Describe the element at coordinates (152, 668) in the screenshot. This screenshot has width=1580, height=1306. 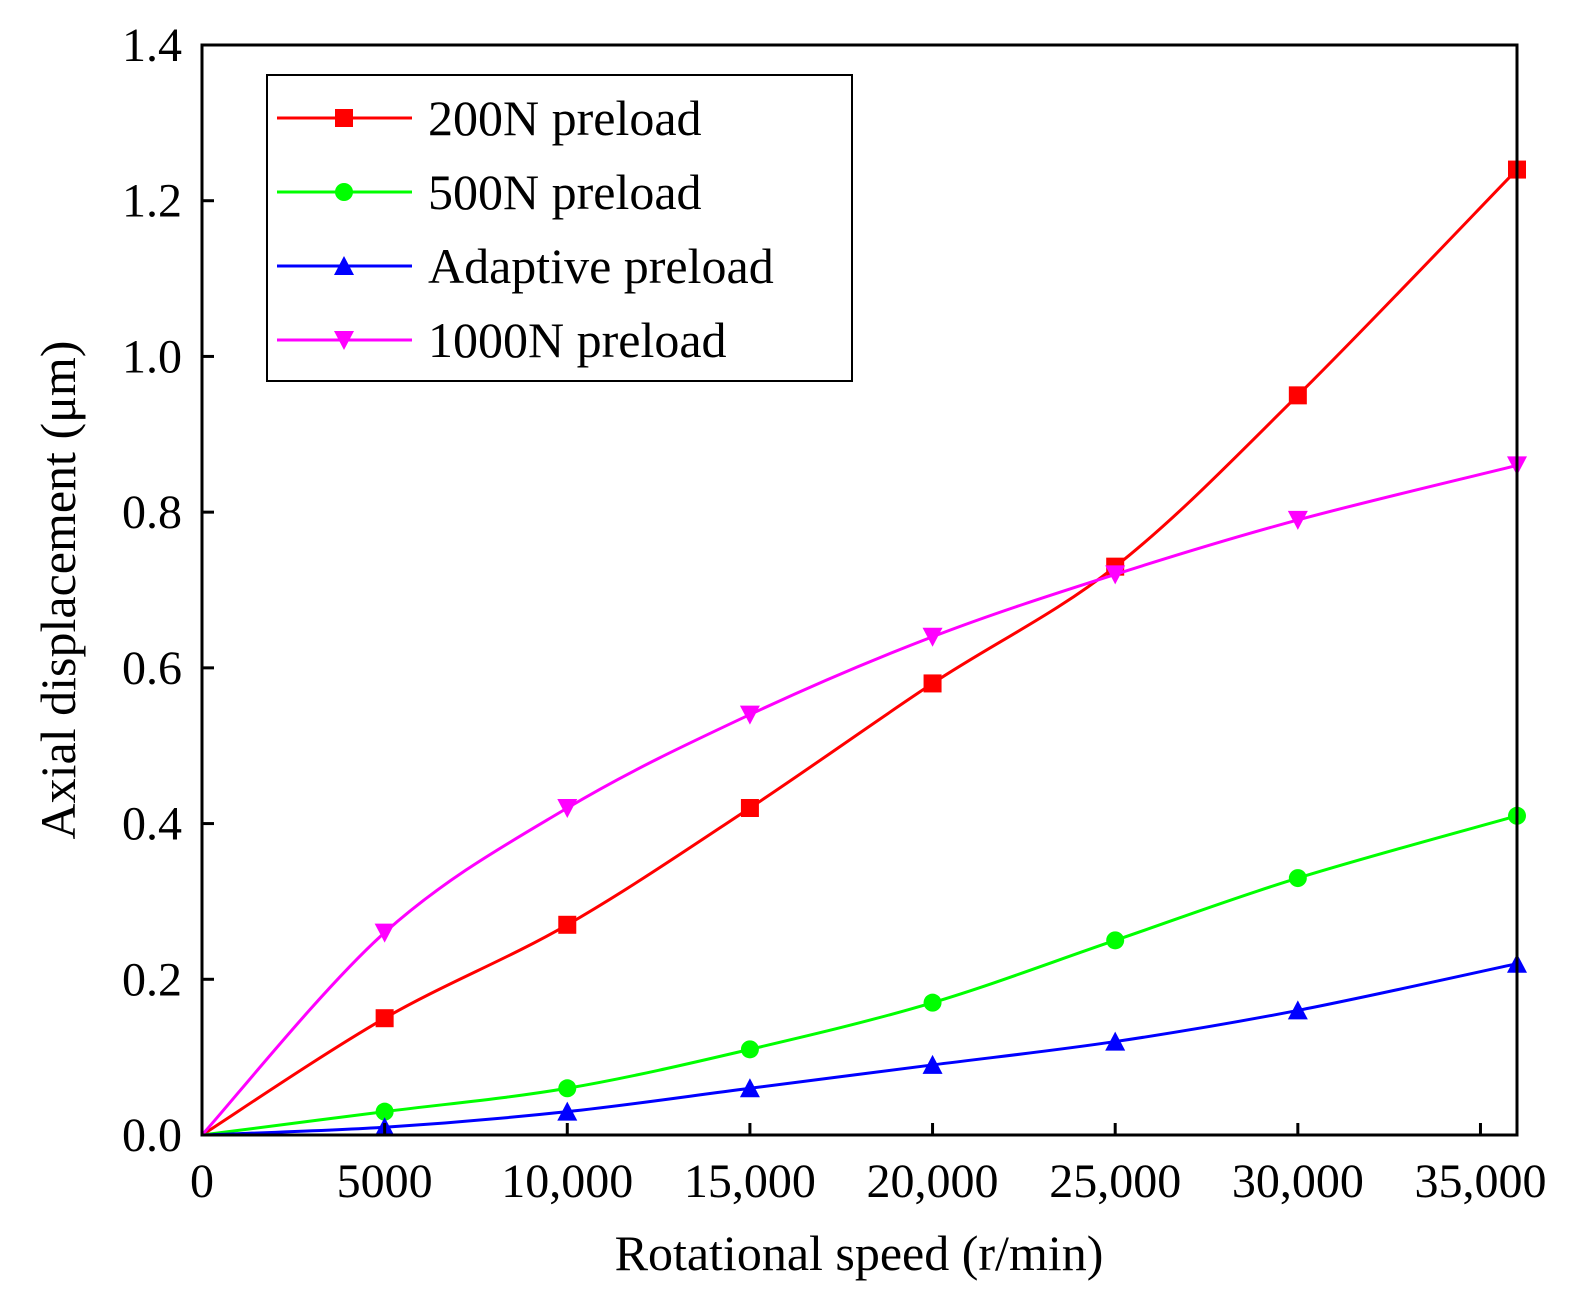
I see `y-tick-label: 0.6` at that location.